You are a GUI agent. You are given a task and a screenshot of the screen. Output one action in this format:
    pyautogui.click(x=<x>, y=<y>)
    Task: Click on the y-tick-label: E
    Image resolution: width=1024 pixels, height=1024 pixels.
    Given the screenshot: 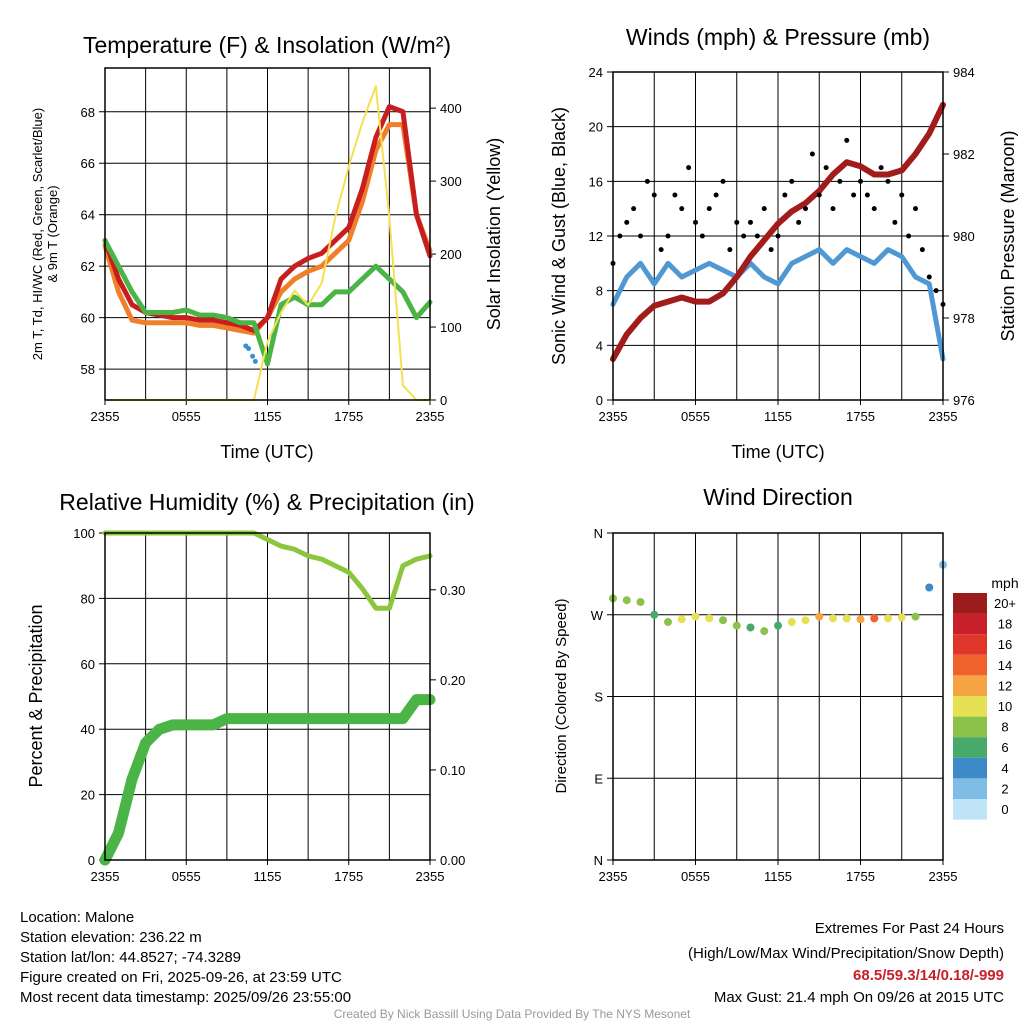 What is the action you would take?
    pyautogui.click(x=598, y=778)
    